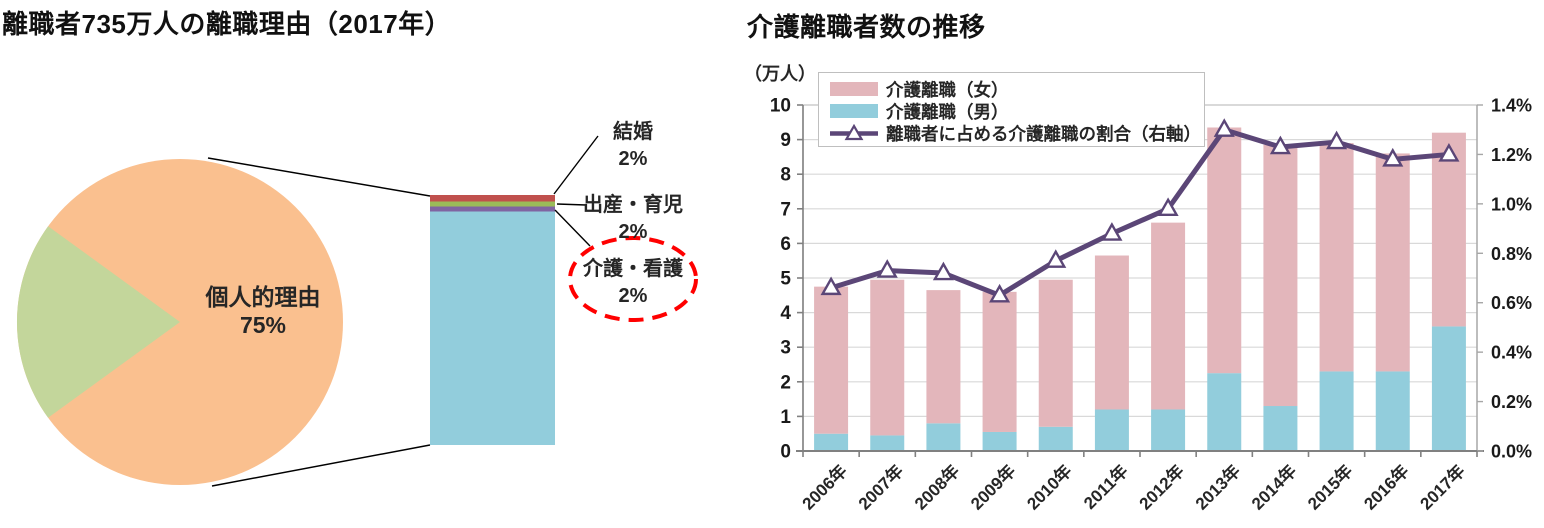  I want to click on callout-childbirth-label: 出産・育児, so click(633, 205).